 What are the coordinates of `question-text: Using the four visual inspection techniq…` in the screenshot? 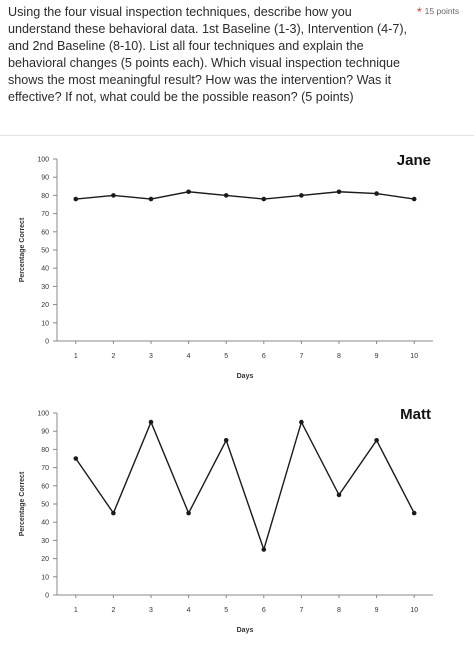 It's located at (208, 54).